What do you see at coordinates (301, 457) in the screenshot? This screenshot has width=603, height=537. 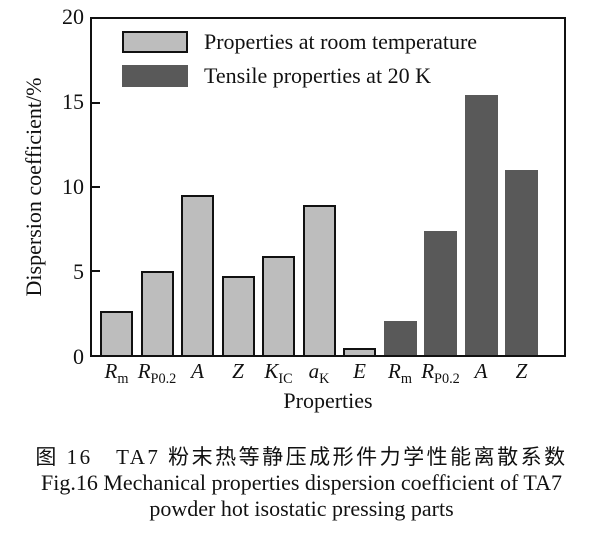 I see `figure-caption-chinese: 图 16 TA7 粉末热等静压成形件力学性能离散系数` at bounding box center [301, 457].